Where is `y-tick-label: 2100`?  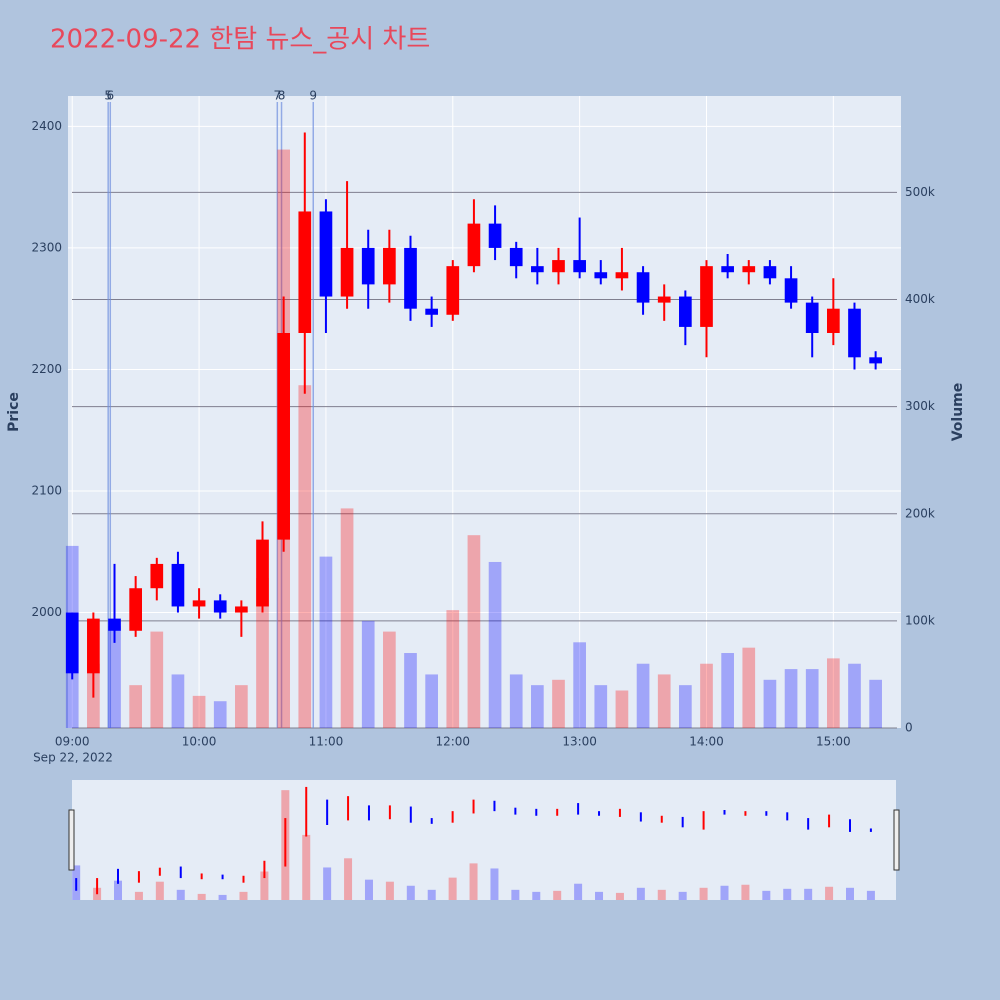
y-tick-label: 2100 is located at coordinates (46, 491).